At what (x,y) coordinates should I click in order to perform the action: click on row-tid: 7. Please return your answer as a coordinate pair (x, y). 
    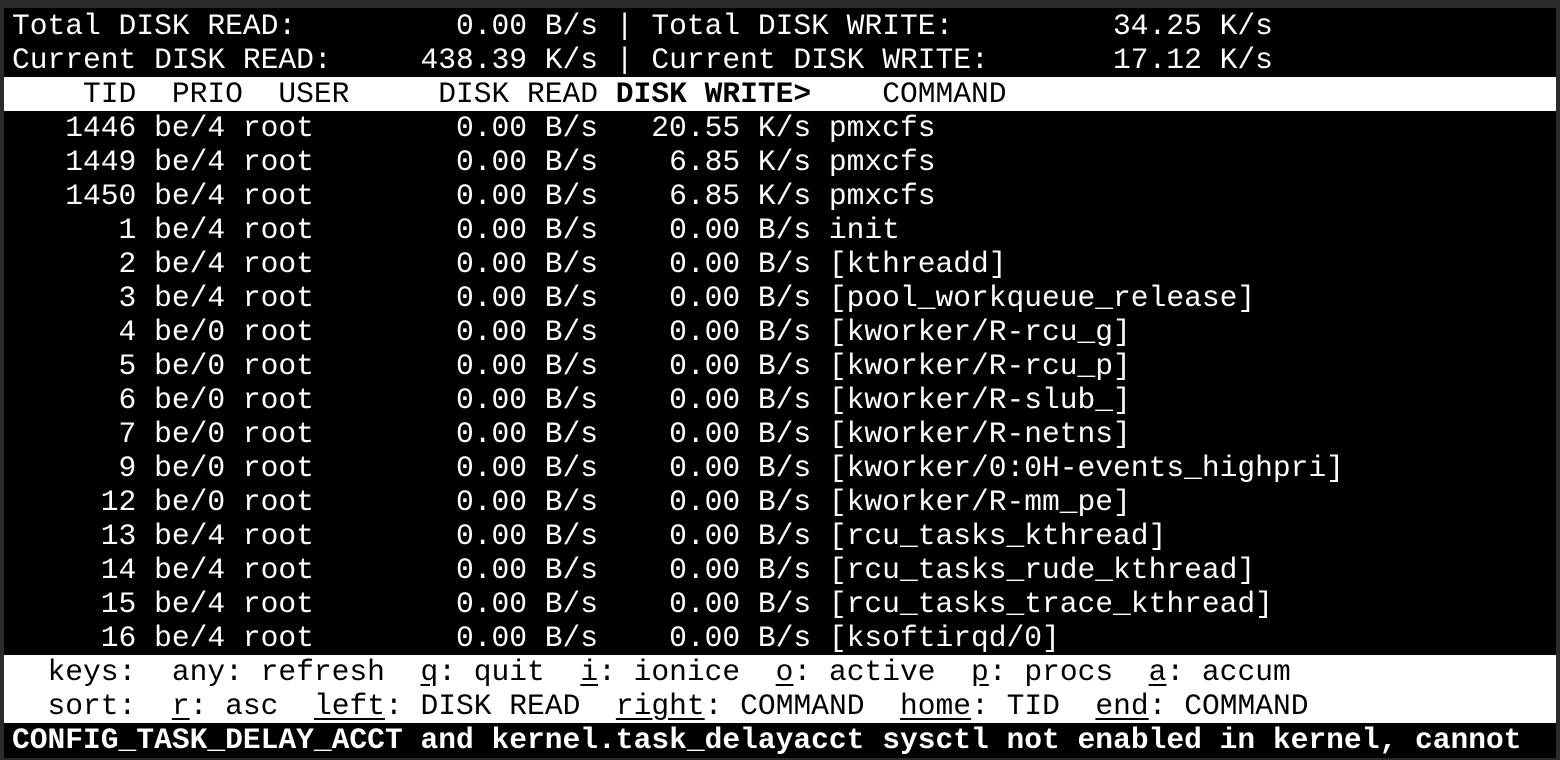
    Looking at the image, I should click on (127, 434).